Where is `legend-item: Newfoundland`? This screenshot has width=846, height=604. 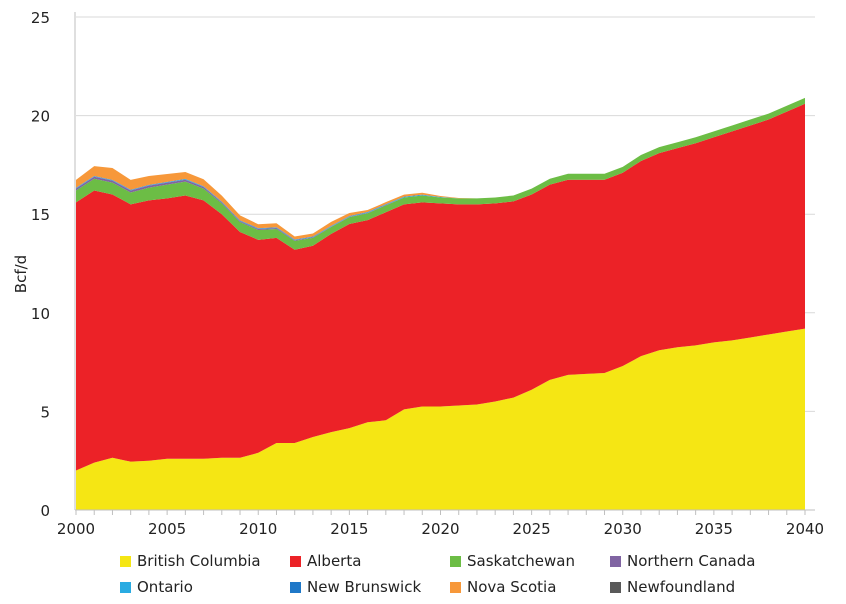
legend-item: Newfoundland is located at coordinates (695, 587).